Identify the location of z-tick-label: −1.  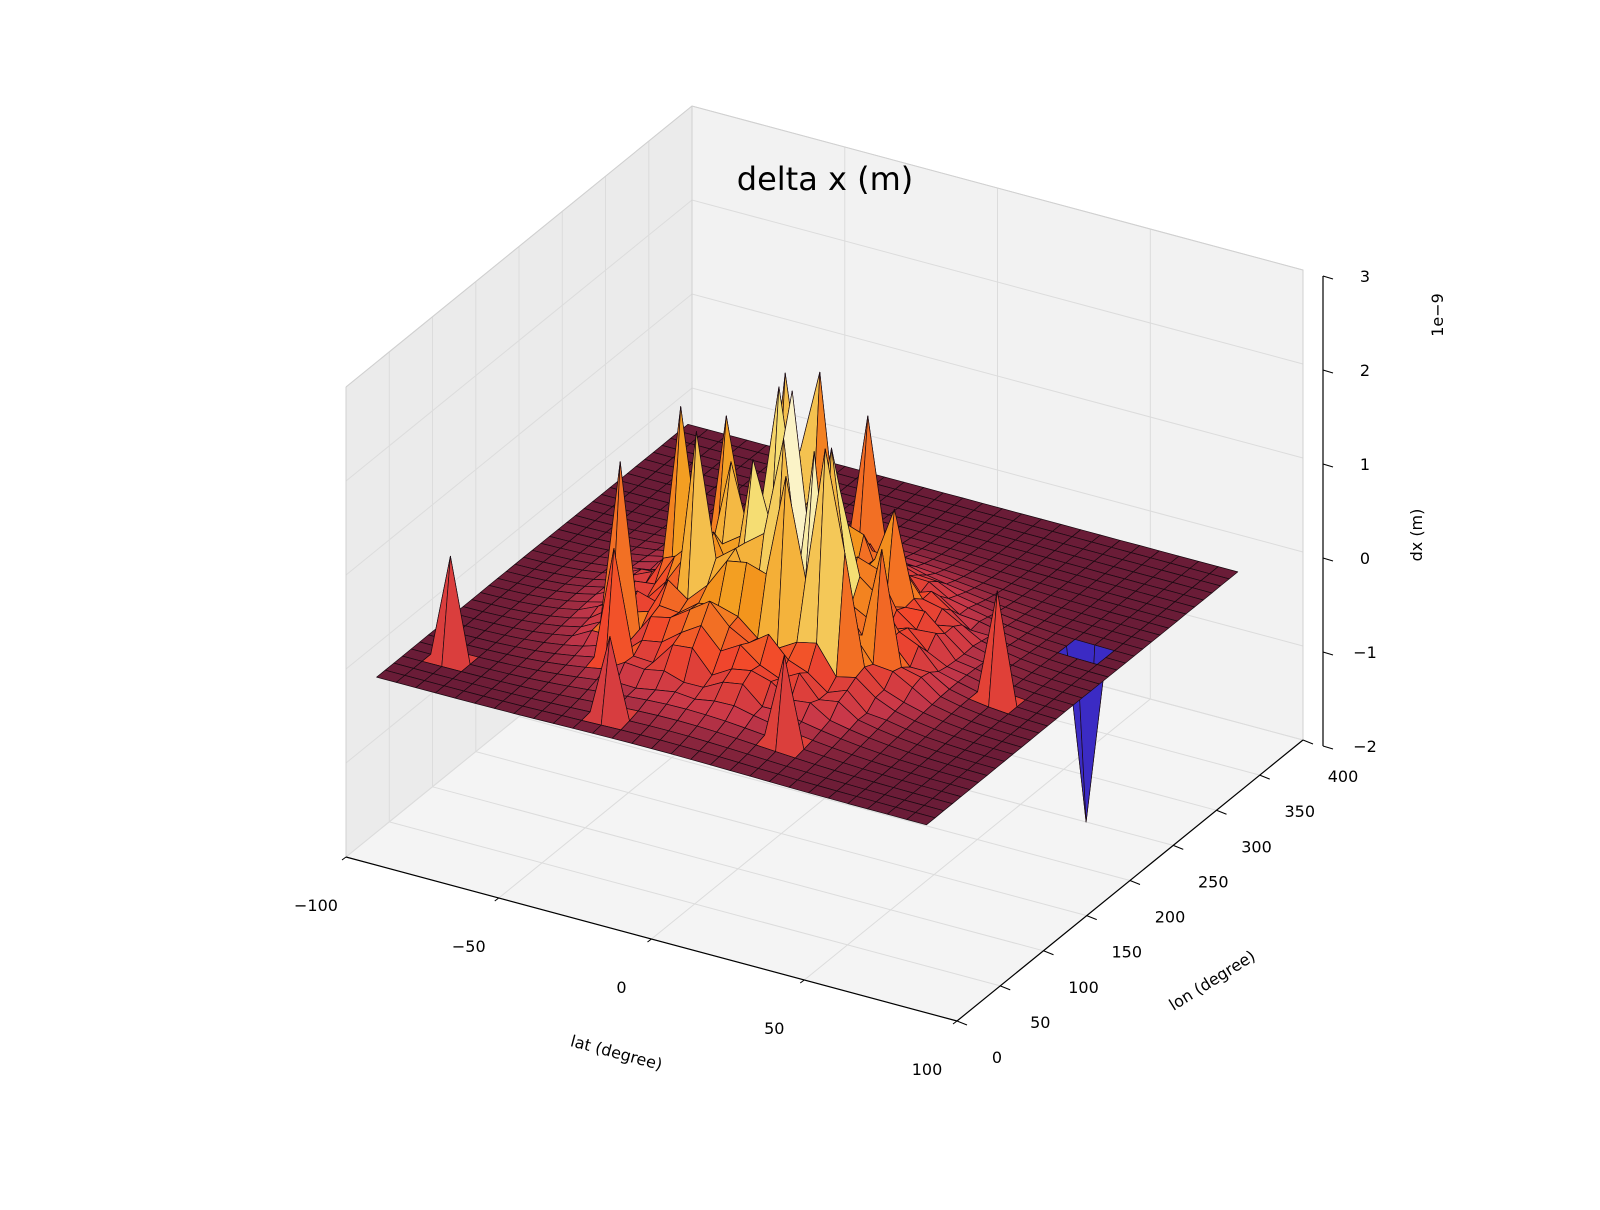
(1365, 652).